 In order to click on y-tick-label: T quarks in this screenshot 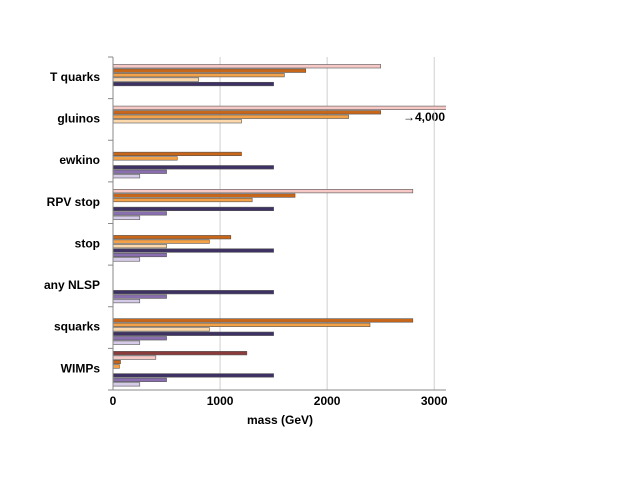, I will do `click(75, 77)`.